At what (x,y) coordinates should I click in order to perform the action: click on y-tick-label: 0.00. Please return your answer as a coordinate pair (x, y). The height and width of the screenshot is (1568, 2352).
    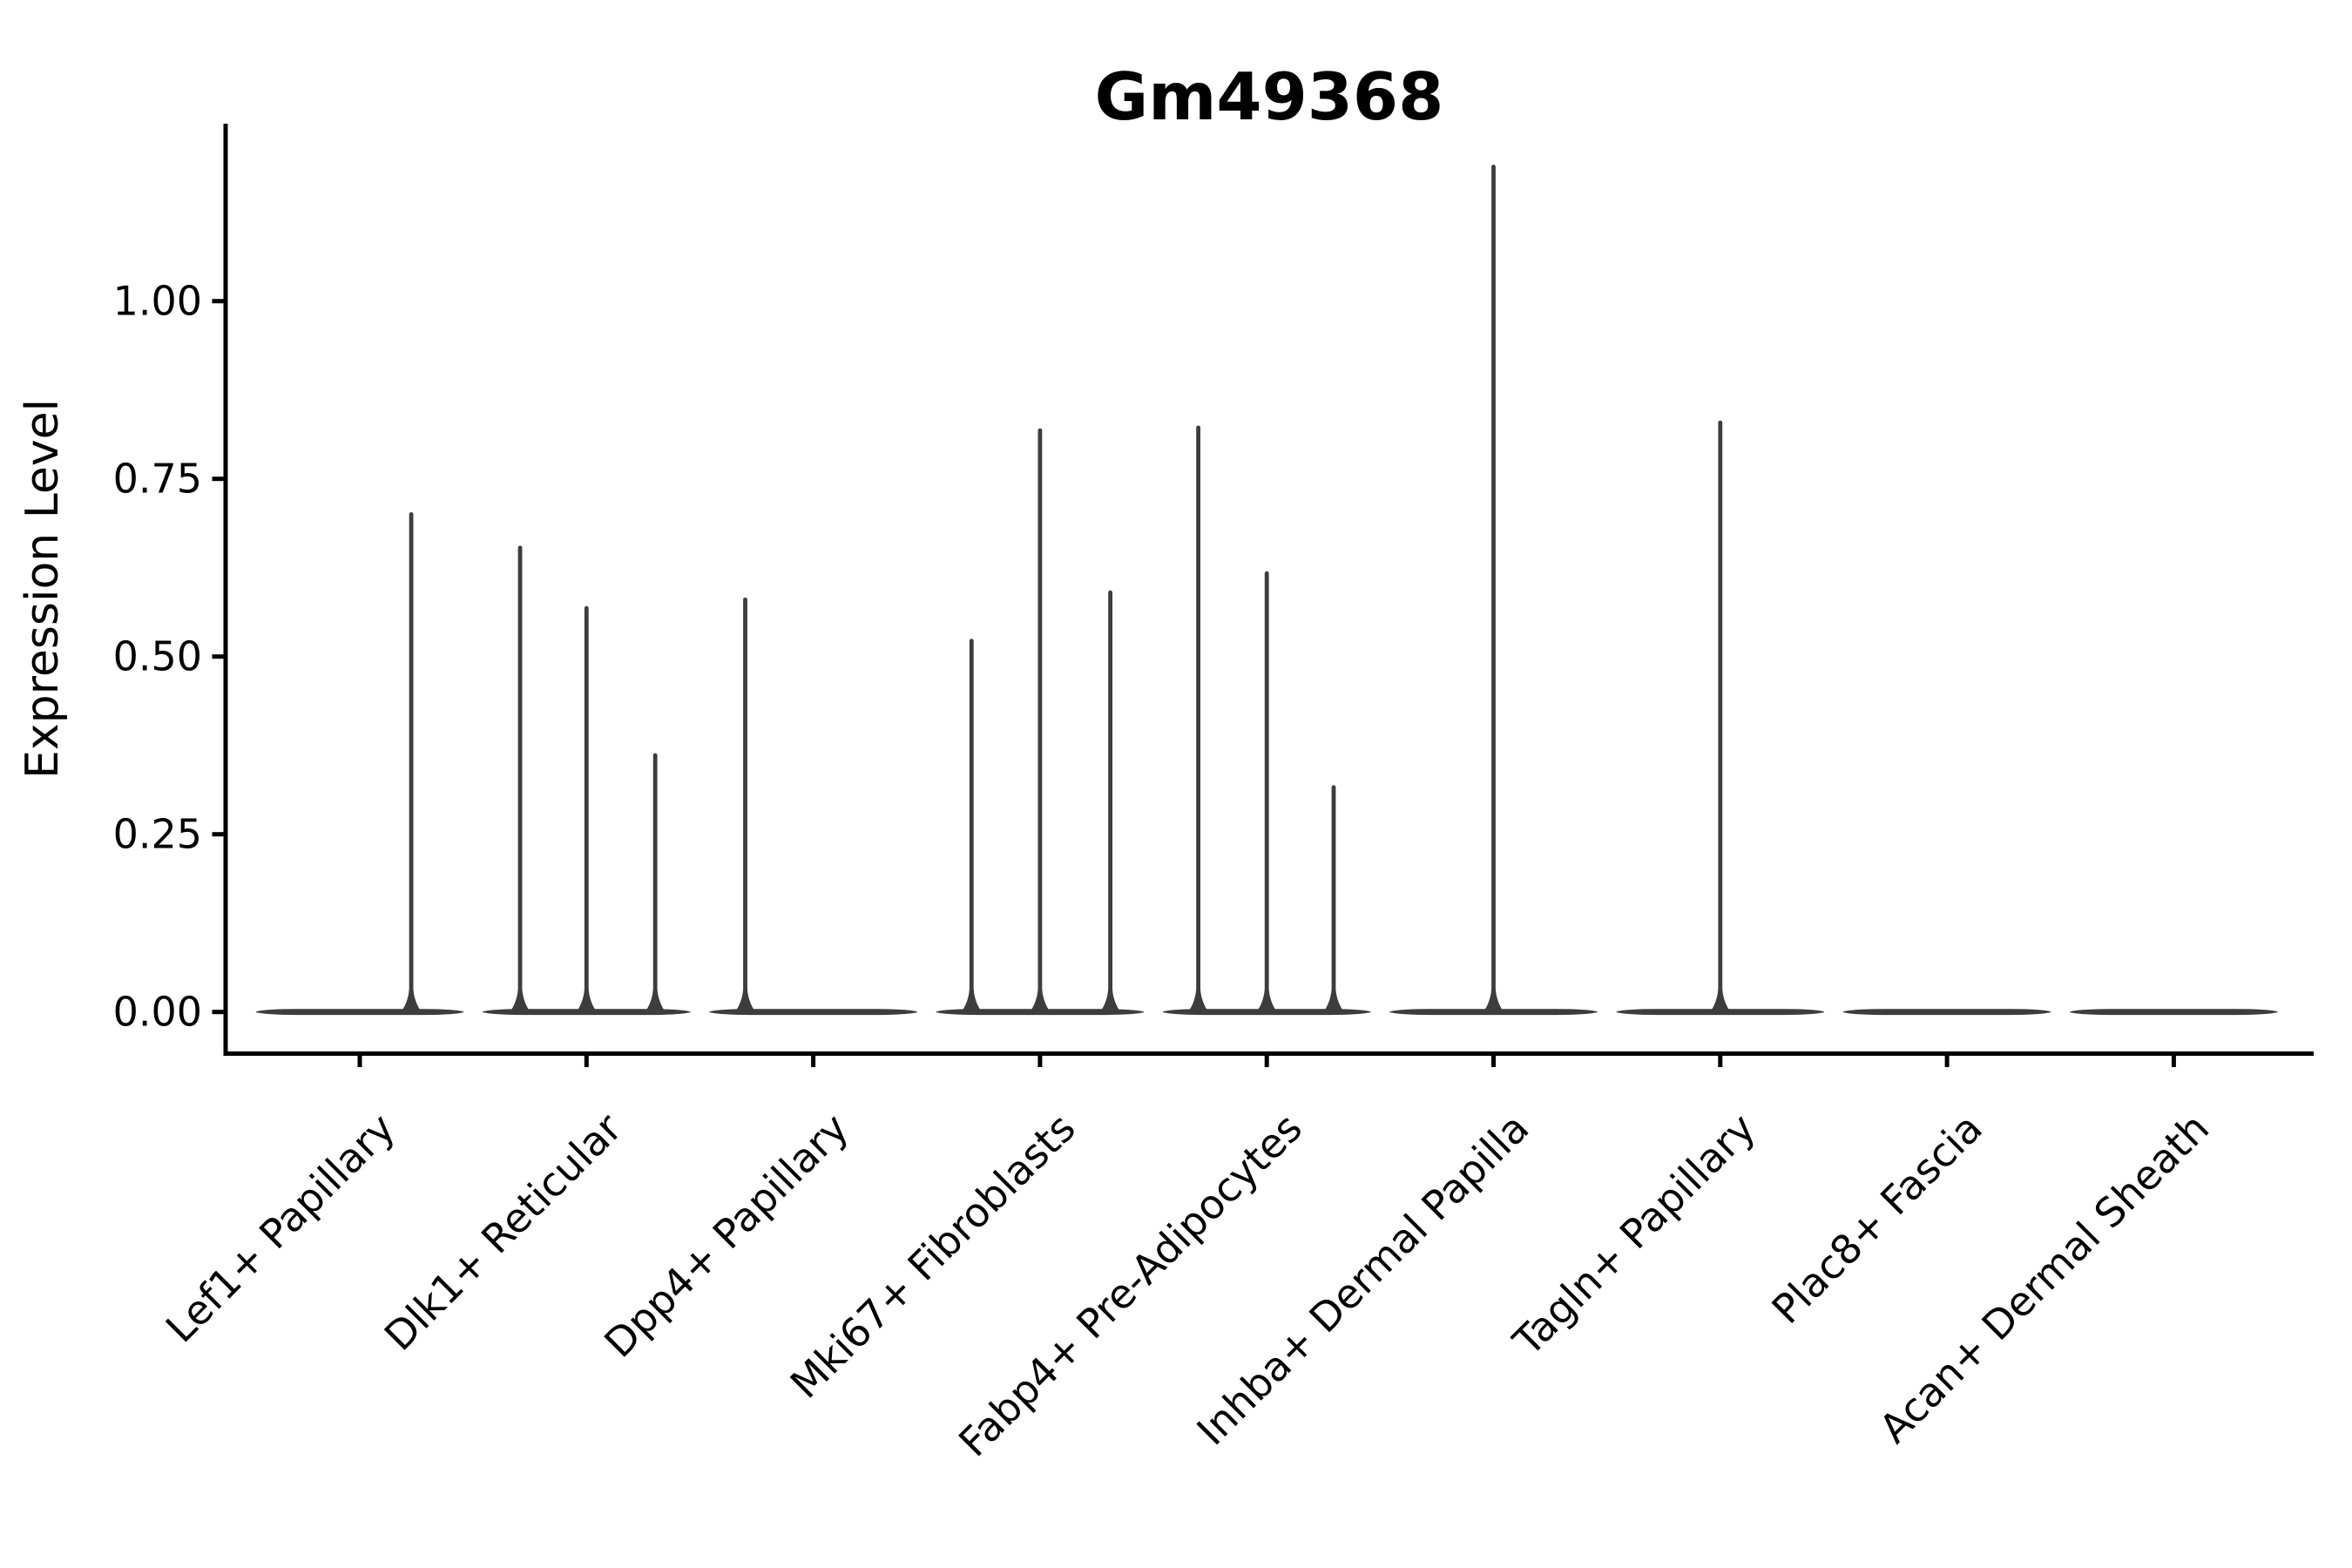
    Looking at the image, I should click on (157, 1013).